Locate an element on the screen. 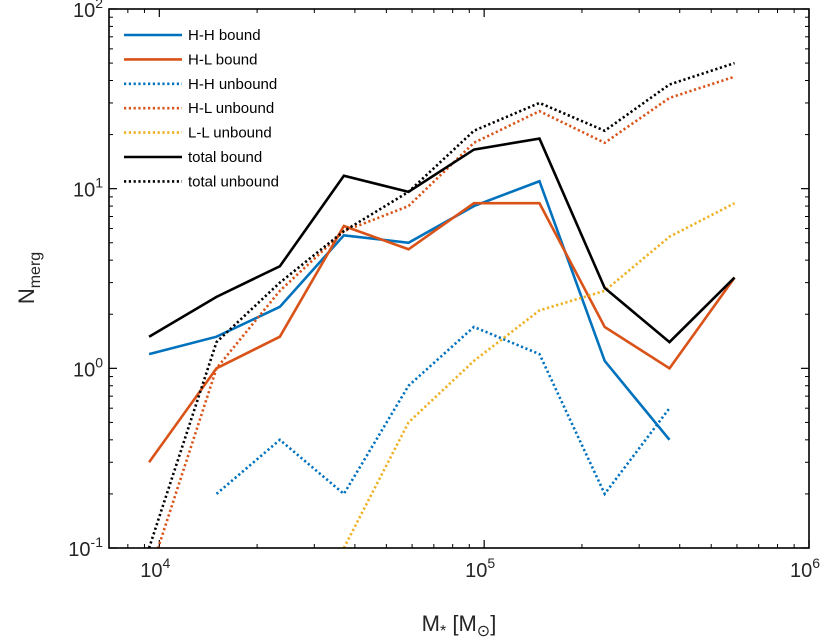 The height and width of the screenshot is (643, 830). y-axis-label: Nmerg is located at coordinates (29, 278).